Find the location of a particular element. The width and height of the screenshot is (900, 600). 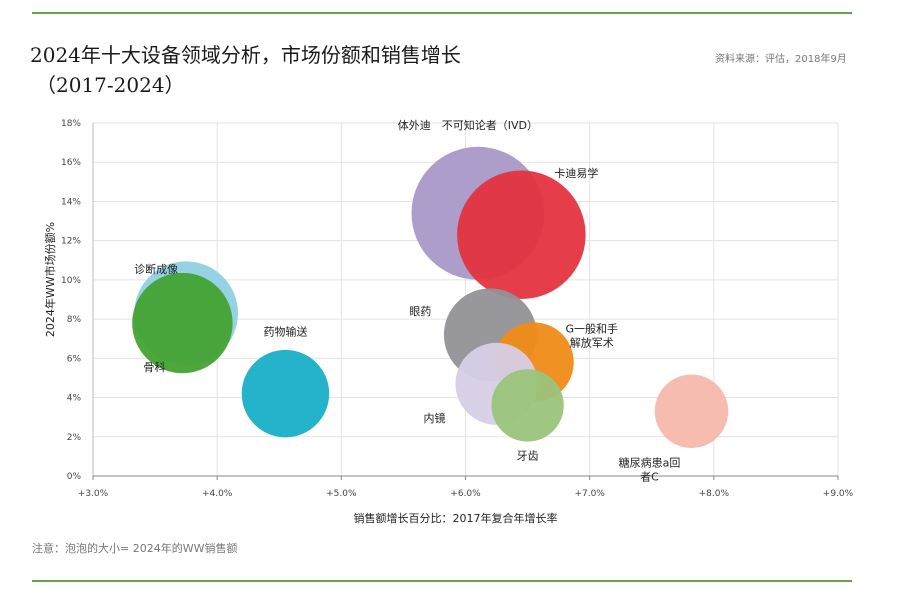

bubble-label-2: 药物输送 is located at coordinates (285, 332).